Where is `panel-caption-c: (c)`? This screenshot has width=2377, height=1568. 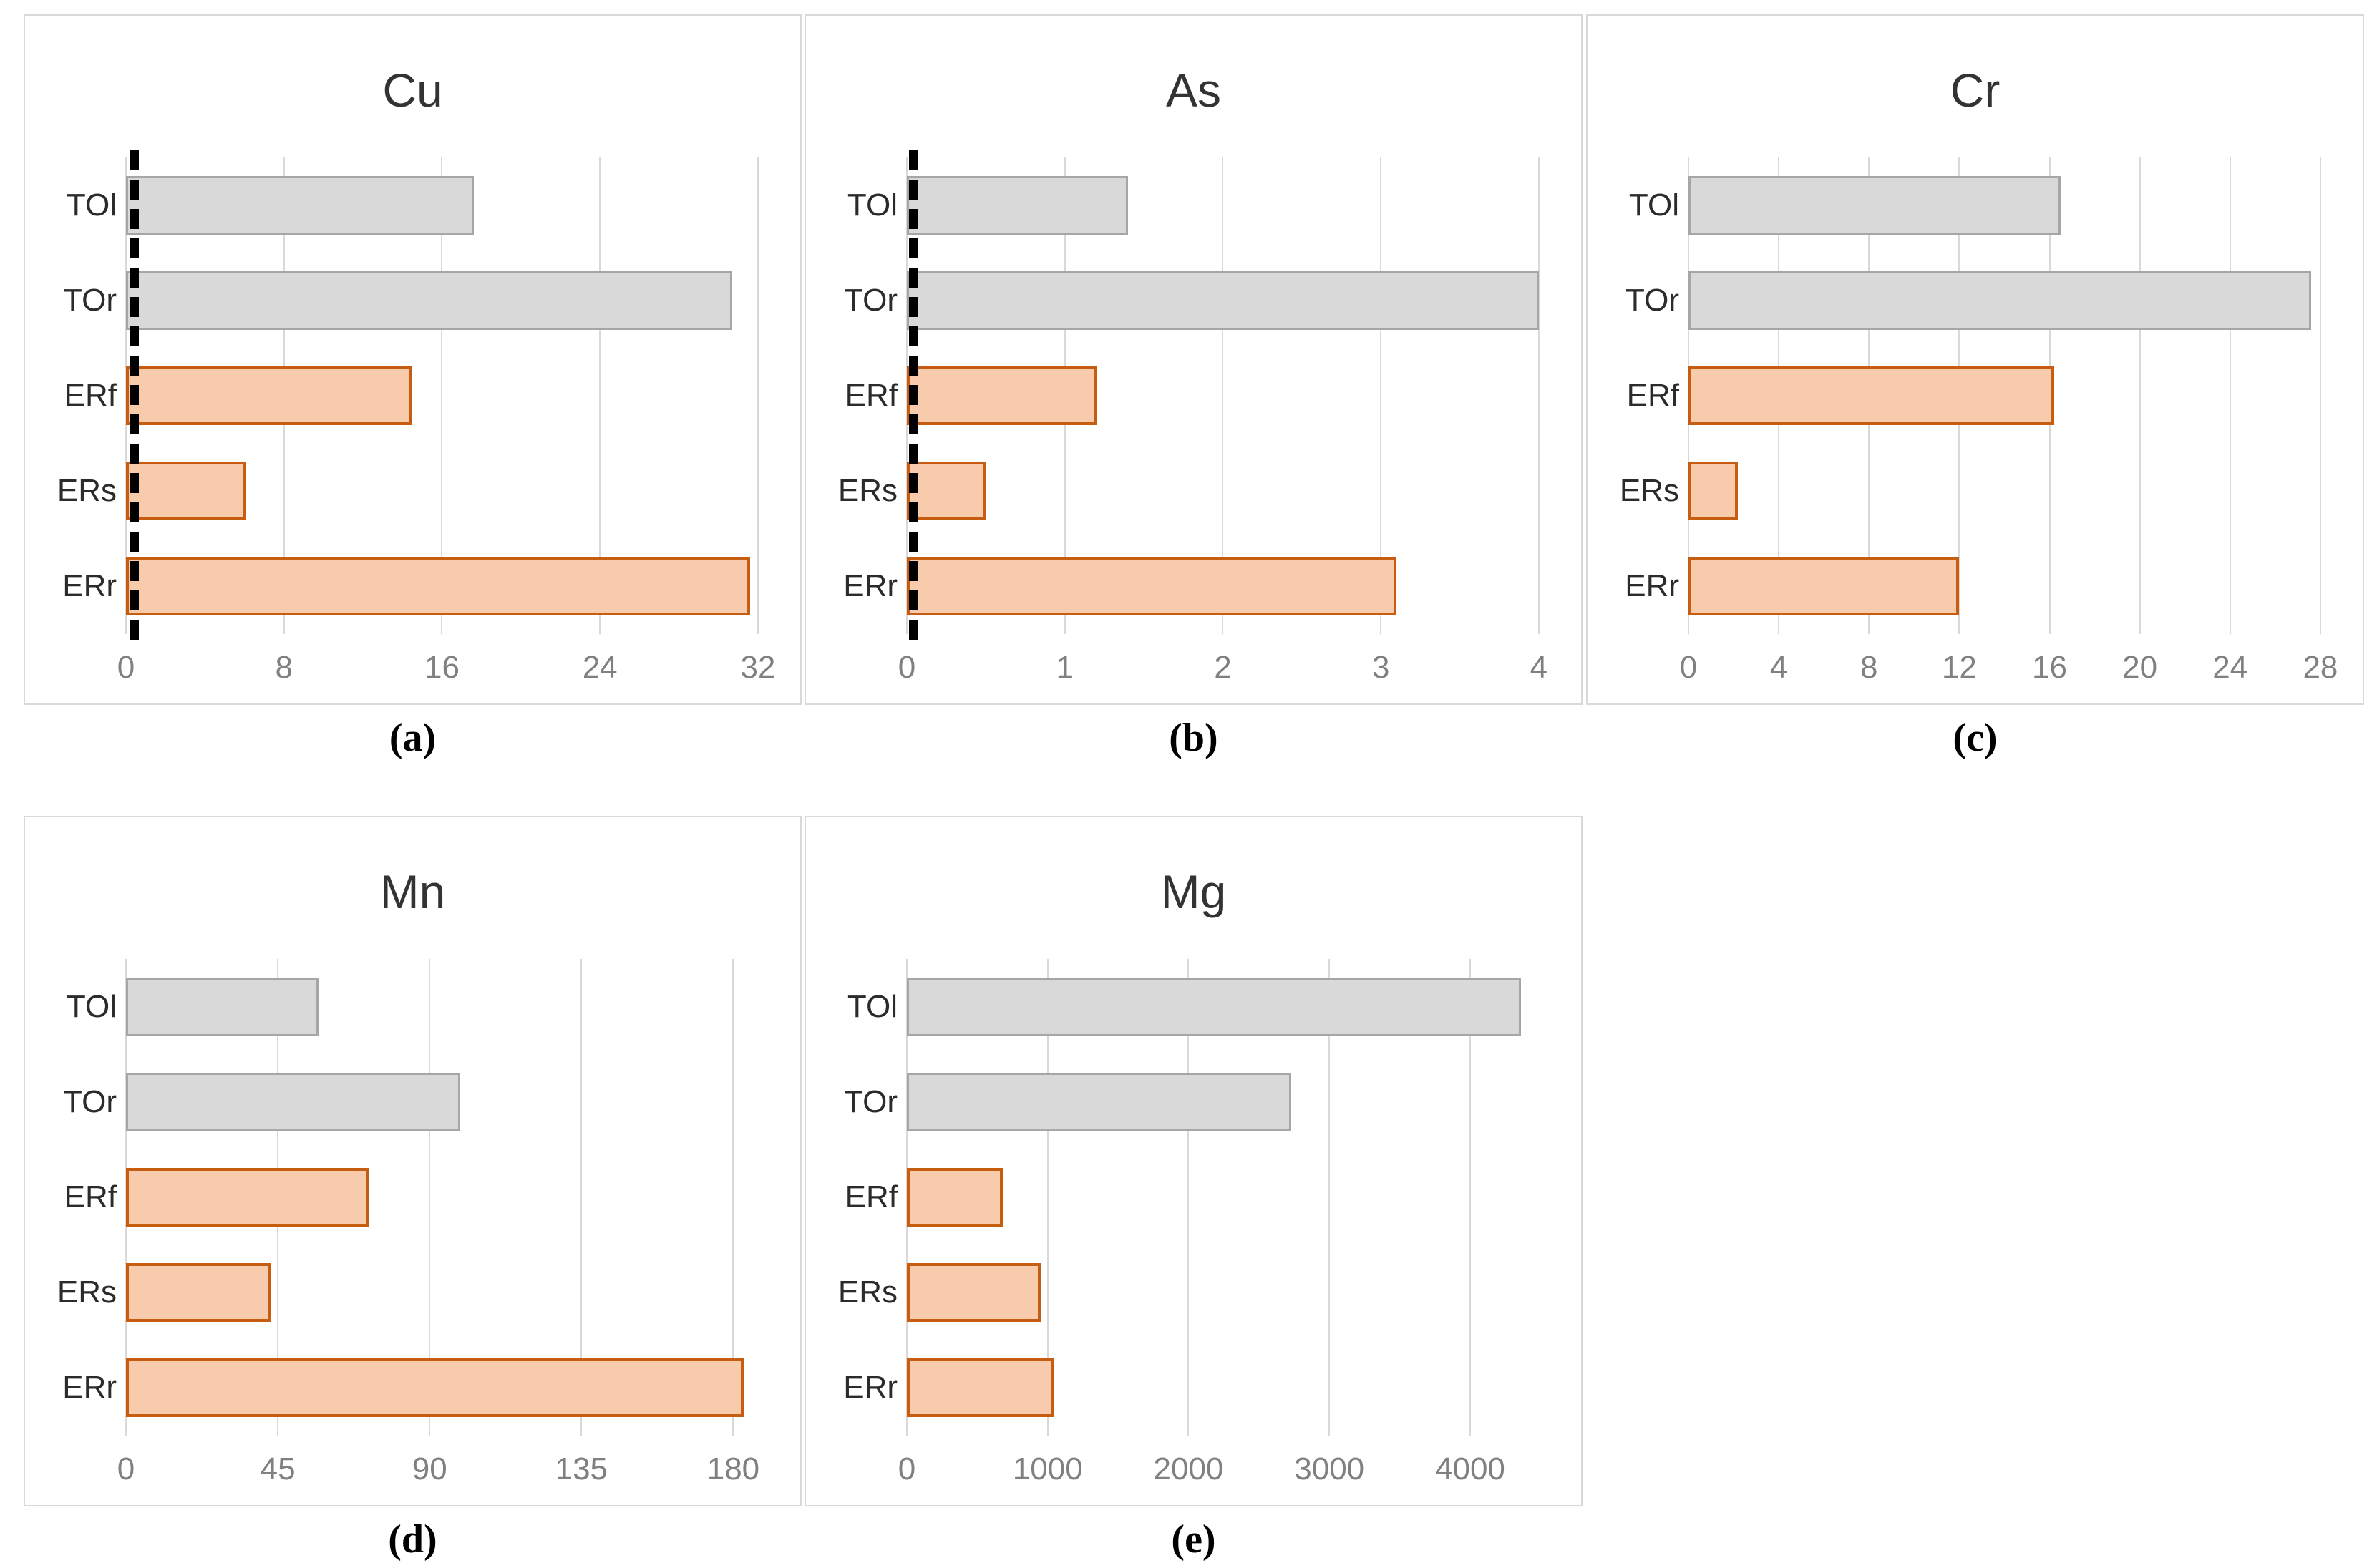
panel-caption-c: (c) is located at coordinates (1975, 738).